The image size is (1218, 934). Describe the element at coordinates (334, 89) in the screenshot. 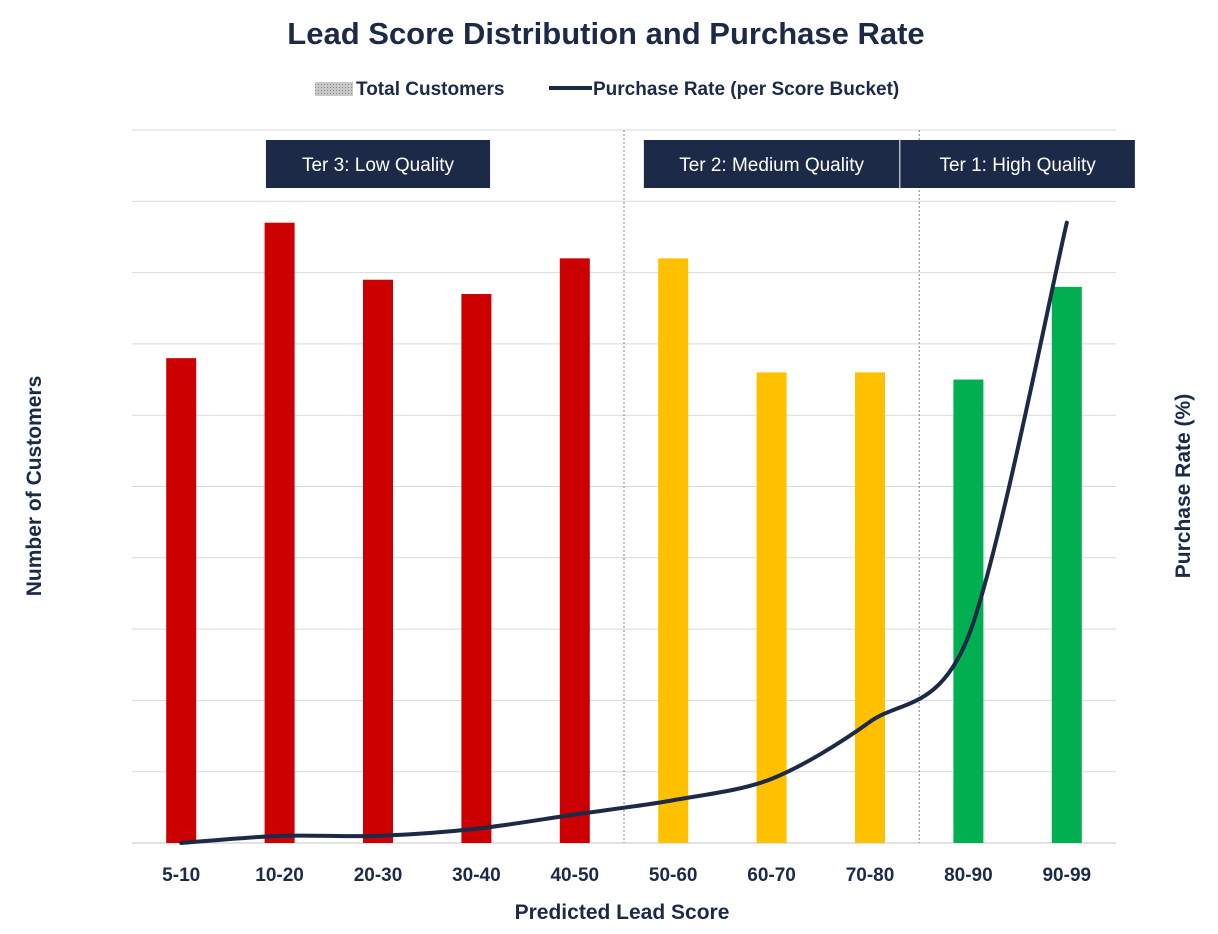

I see `legend-swatch-bars` at that location.